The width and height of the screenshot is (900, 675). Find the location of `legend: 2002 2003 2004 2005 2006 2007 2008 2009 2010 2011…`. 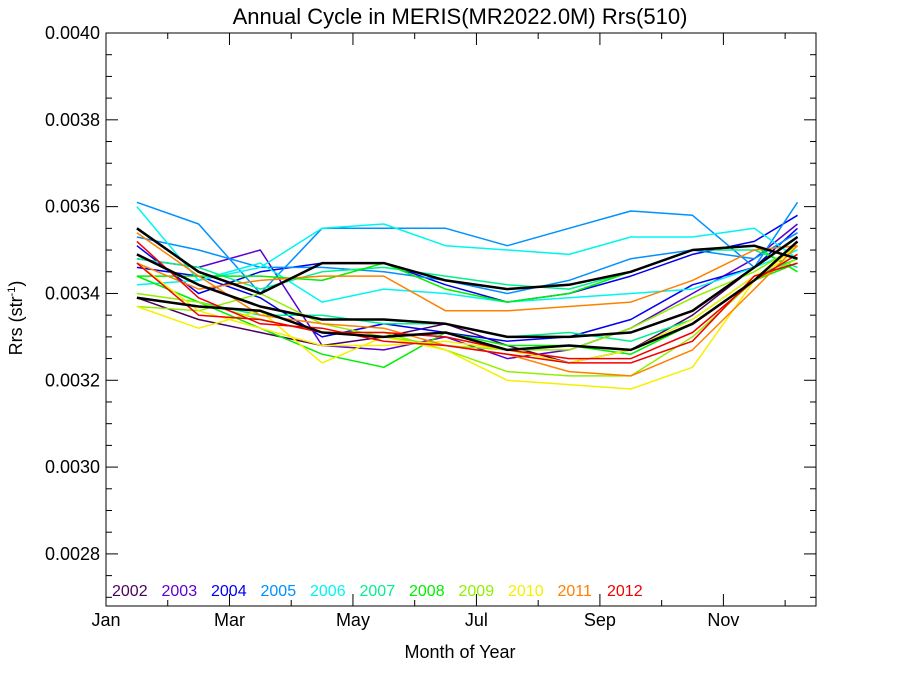

legend: 2002 2003 2004 2005 2006 2007 2008 2009 2010 2011… is located at coordinates (377, 591).